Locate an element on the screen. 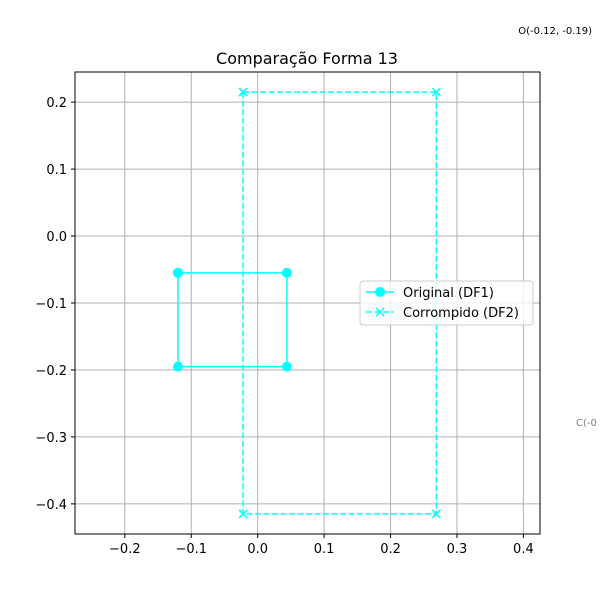 This screenshot has width=600, height=600. corner-annotation: O(-0.12, -0.19) is located at coordinates (555, 31).